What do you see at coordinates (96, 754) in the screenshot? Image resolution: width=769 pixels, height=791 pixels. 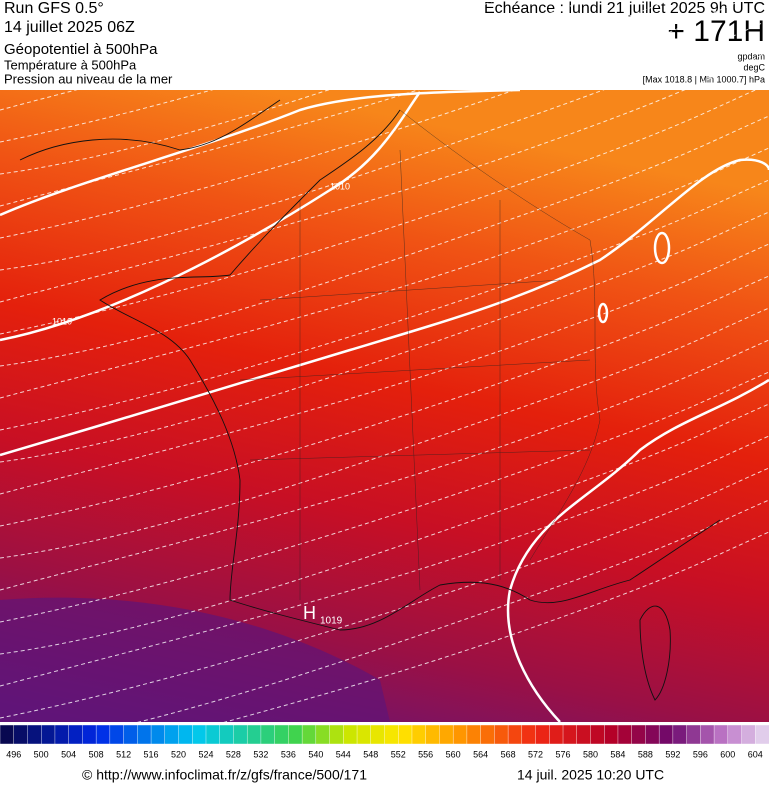 I see `colorbar-label: 508` at bounding box center [96, 754].